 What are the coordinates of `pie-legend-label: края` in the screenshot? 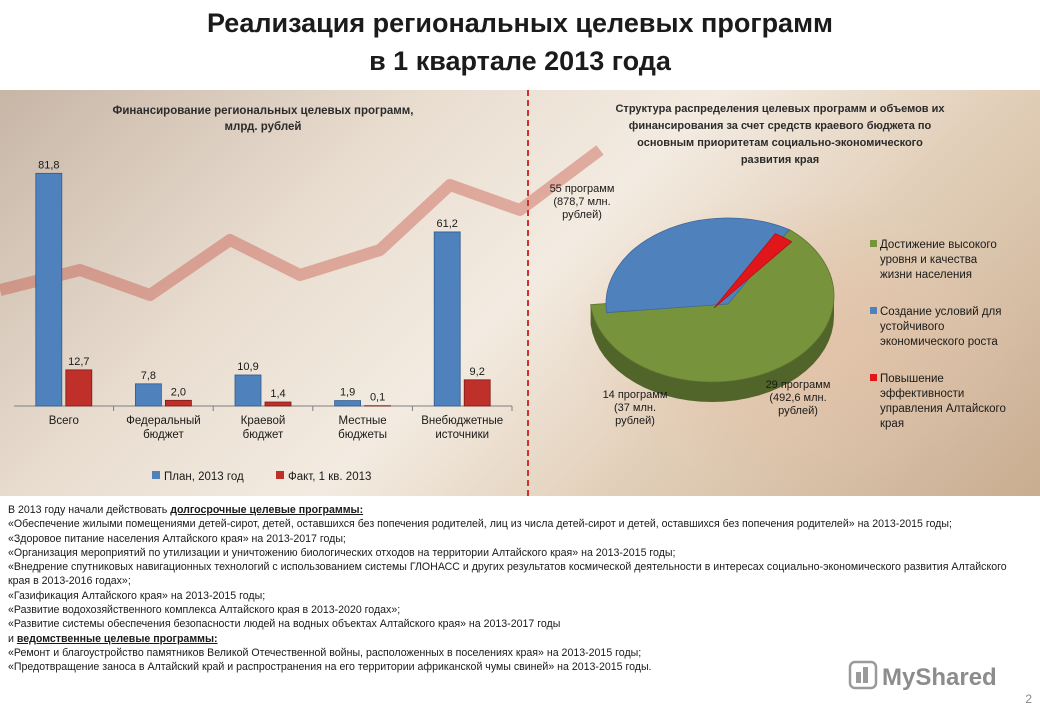 It's located at (892, 424).